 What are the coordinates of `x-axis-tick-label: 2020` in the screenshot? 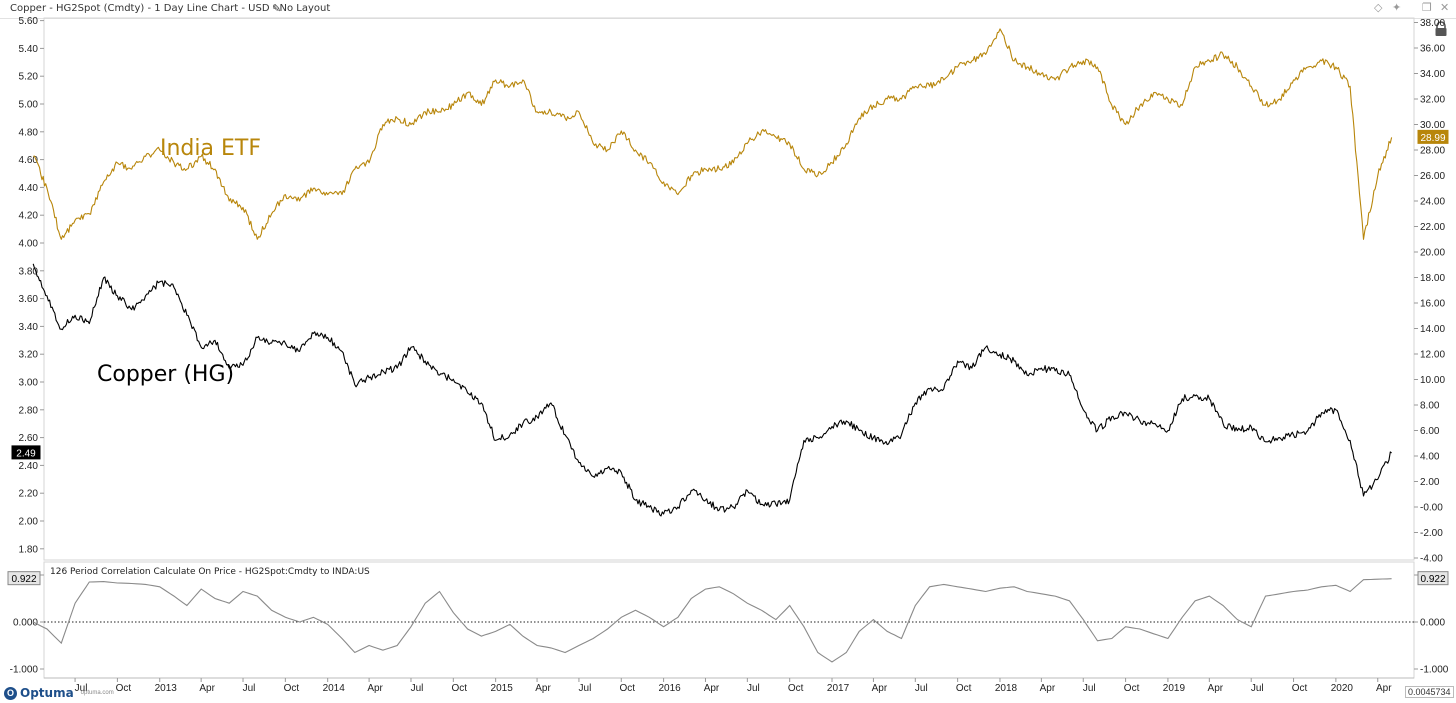 It's located at (1342, 688).